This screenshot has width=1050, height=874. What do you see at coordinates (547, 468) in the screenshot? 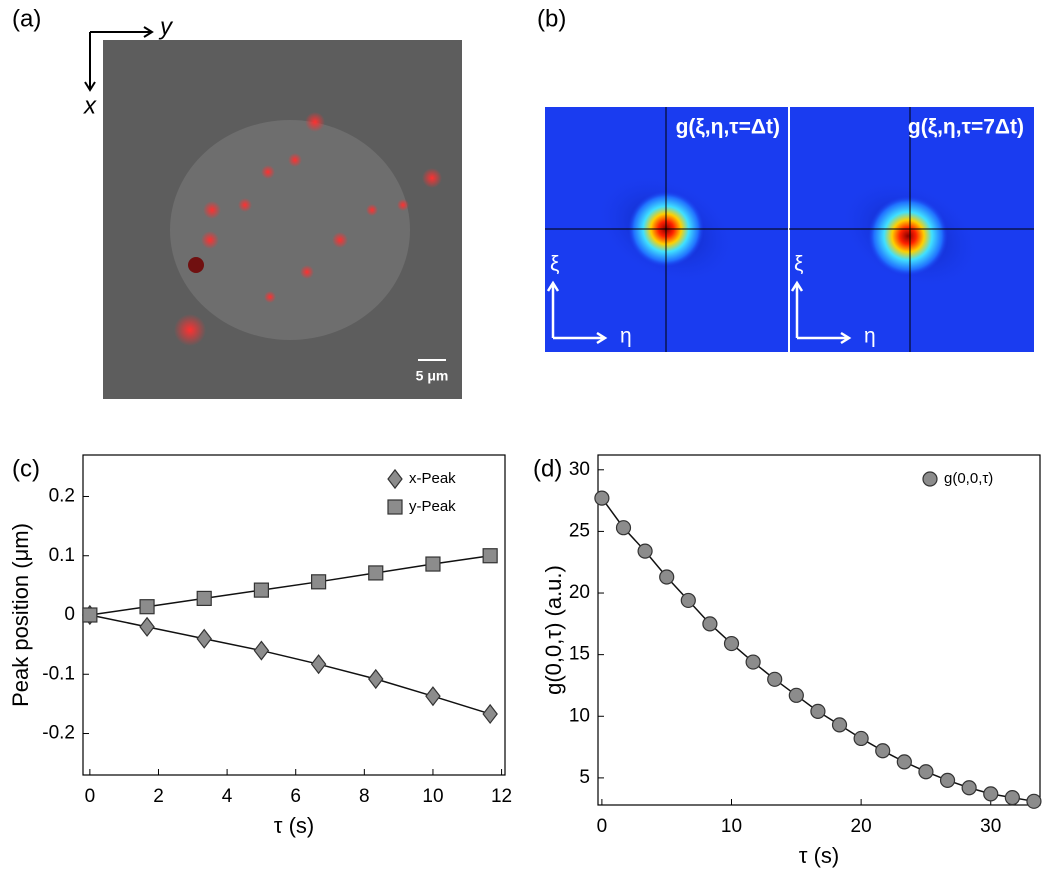
I see `panel-label: (d)` at bounding box center [547, 468].